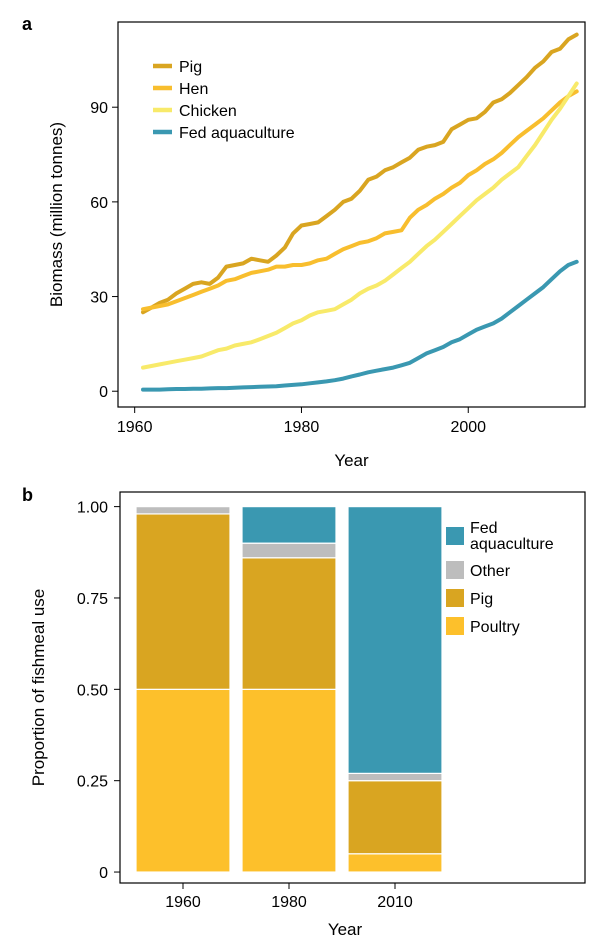 This screenshot has width=589, height=951. Describe the element at coordinates (395, 817) in the screenshot. I see `bar-segment-pig-2010` at that location.